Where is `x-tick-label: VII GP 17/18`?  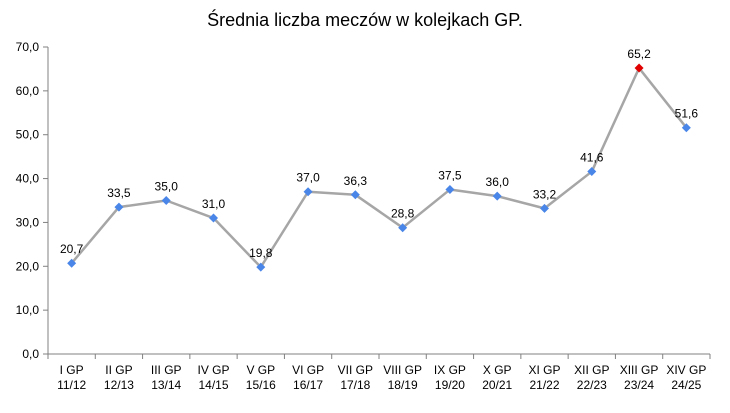
x-tick-label: VII GP 17/18 is located at coordinates (355, 377).